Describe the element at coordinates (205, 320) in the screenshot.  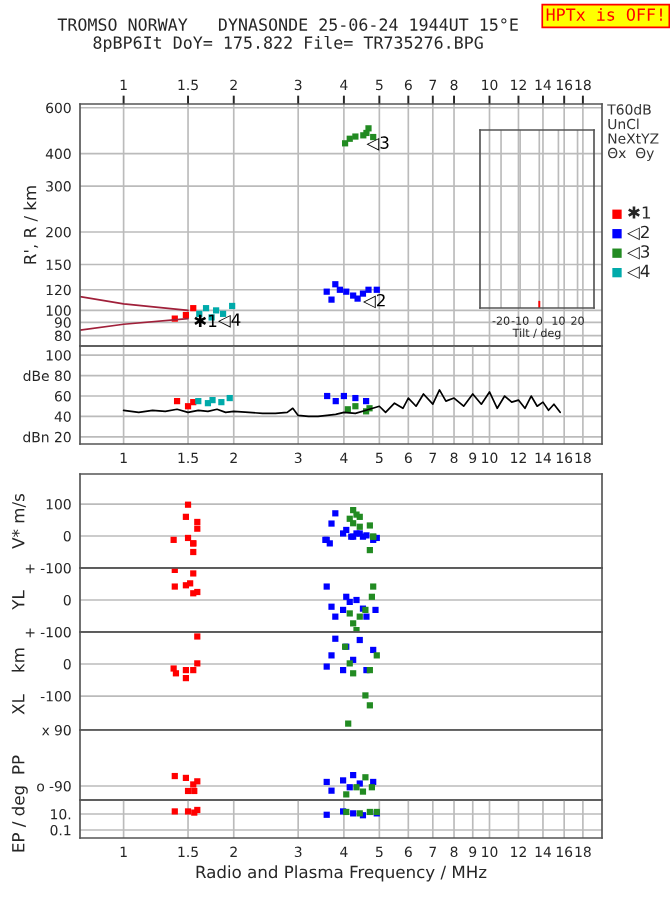
I see `annotation: ✱1` at that location.